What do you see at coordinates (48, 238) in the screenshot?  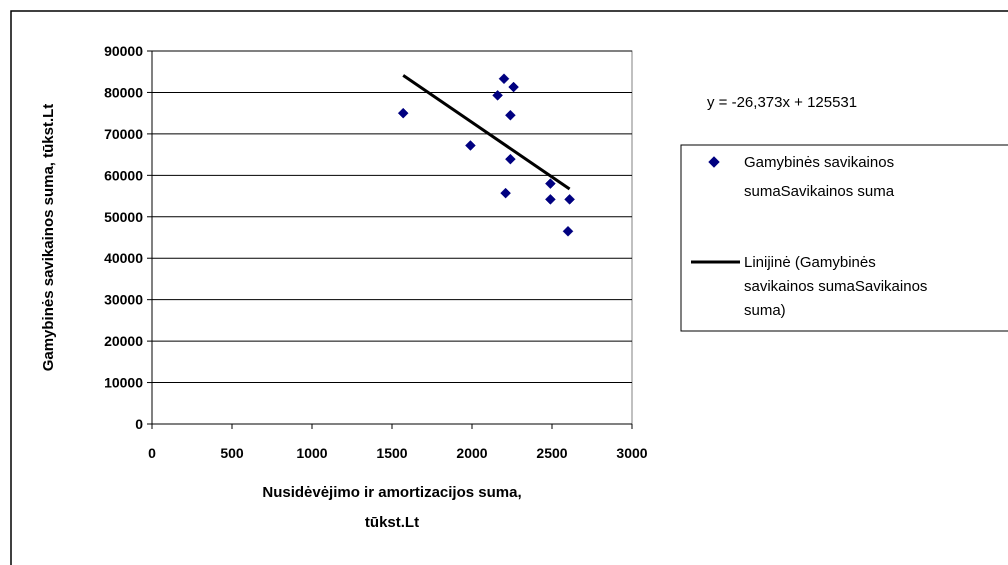 I see `y-axis-title: Gamybinės savikainos suma, tūkst.Lt` at bounding box center [48, 238].